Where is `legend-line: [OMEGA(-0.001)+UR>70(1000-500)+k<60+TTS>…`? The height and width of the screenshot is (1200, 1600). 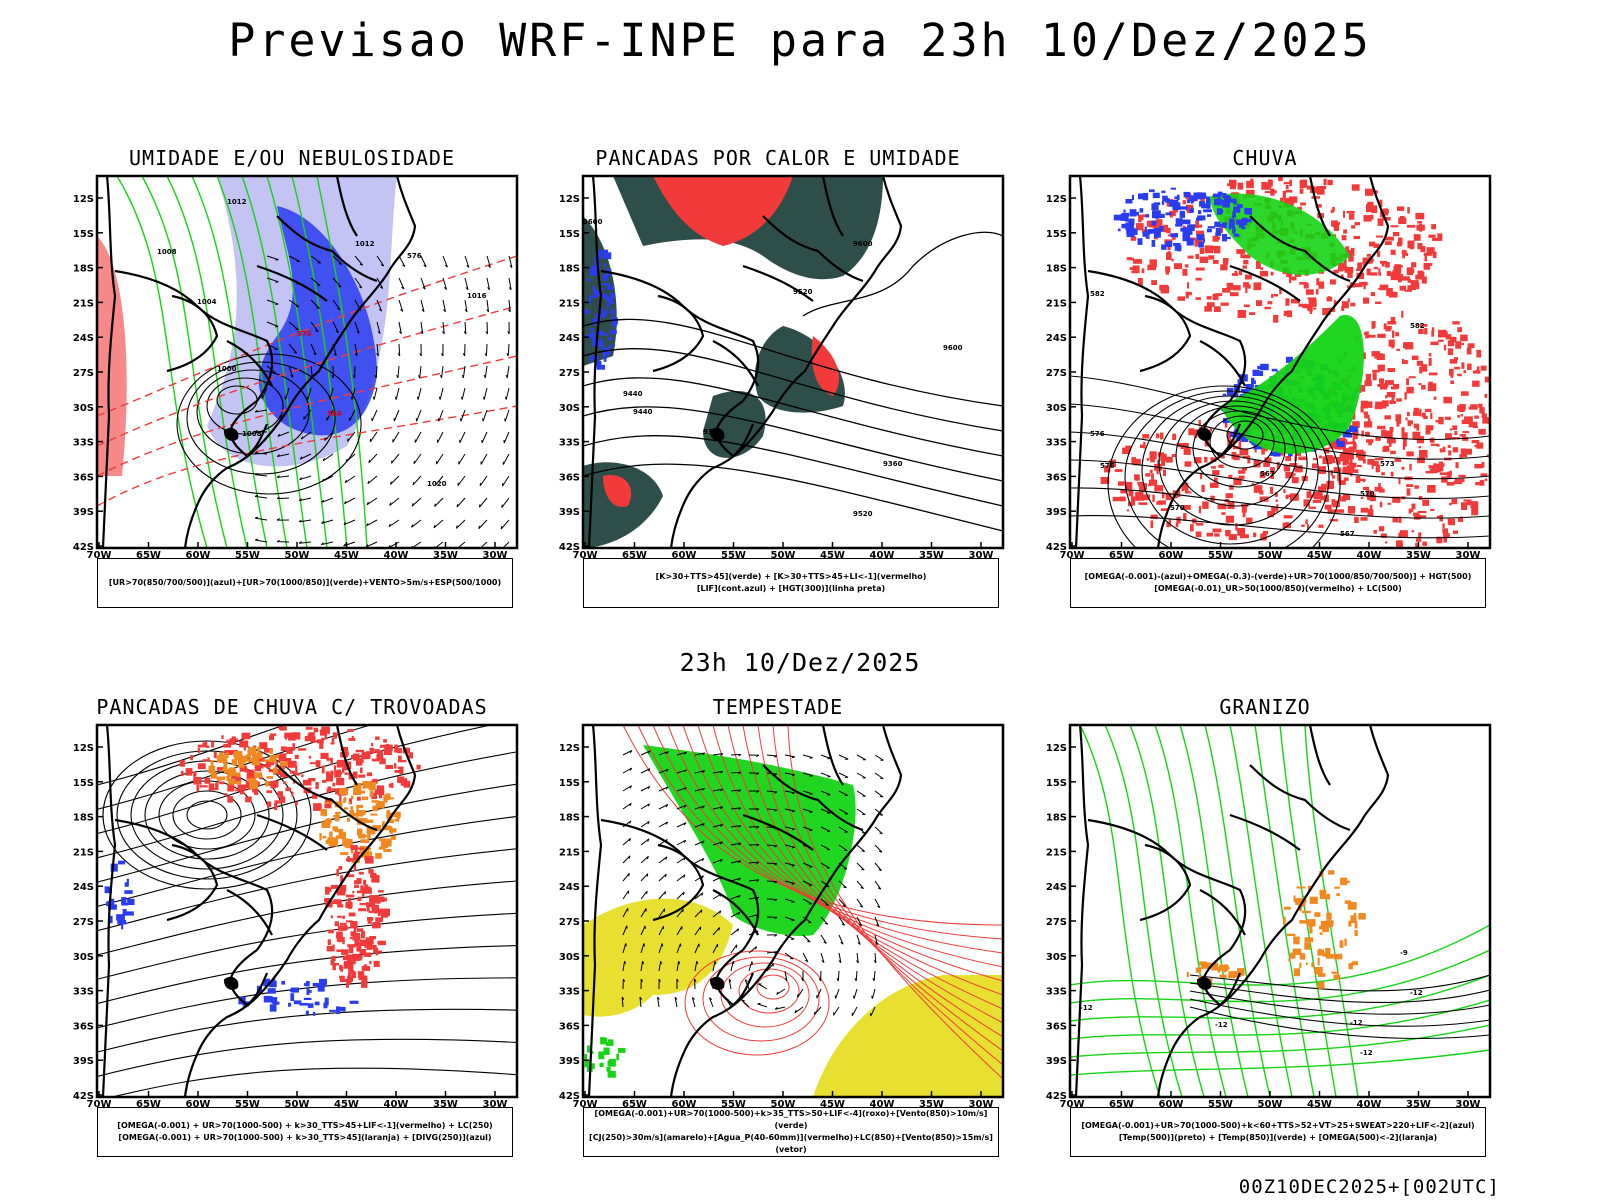 legend-line: [OMEGA(-0.001)+UR>70(1000-500)+k<60+TTS>… is located at coordinates (1278, 1125).